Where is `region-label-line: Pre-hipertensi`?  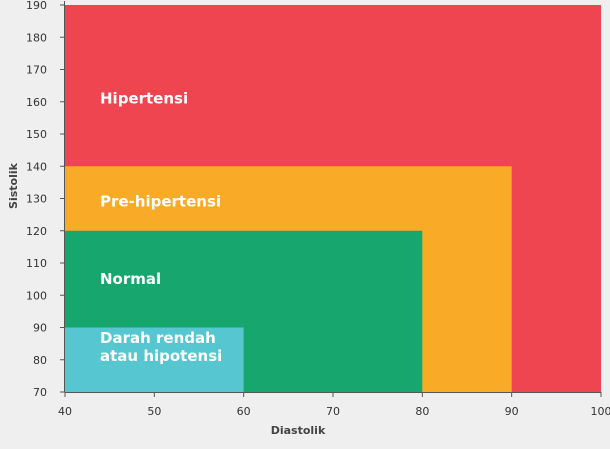 region-label-line: Pre-hipertensi is located at coordinates (160, 202).